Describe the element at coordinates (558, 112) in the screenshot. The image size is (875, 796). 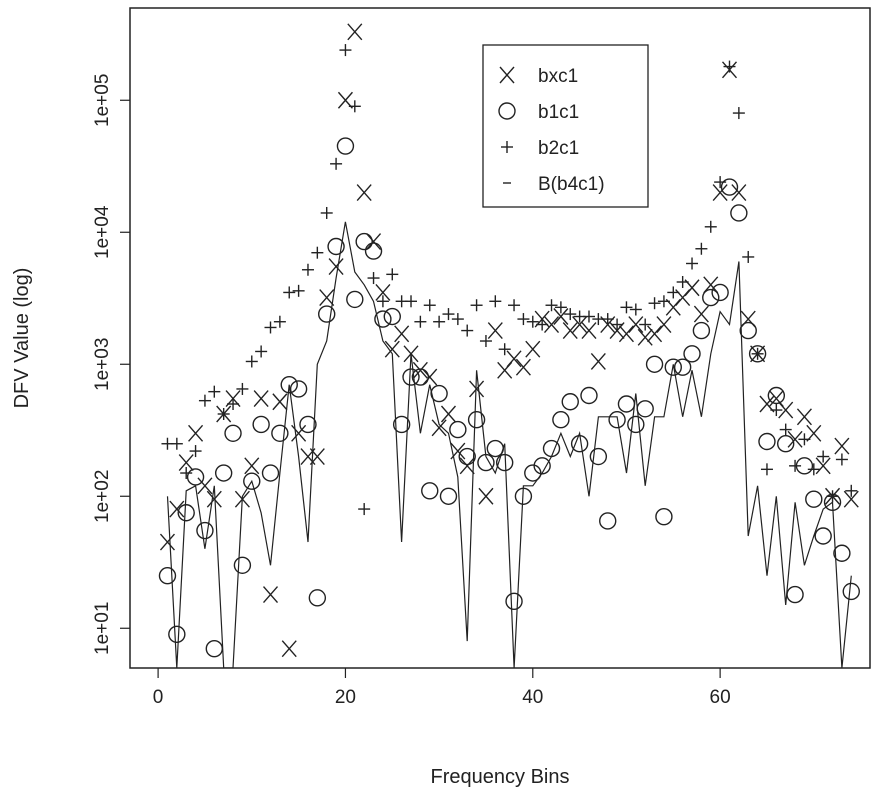
I see `legend-label: b1c1` at that location.